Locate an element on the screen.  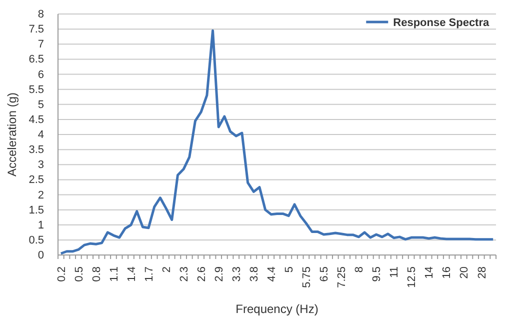
y-tick-label: 2 is located at coordinates (41, 195).